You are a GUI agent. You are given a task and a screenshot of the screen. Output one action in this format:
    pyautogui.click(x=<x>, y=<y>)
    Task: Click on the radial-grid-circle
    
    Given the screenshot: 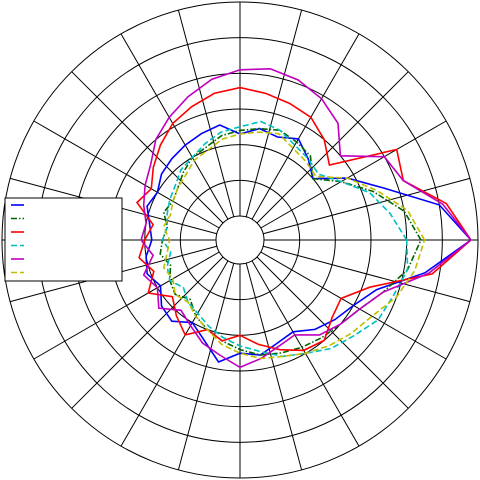 What is the action you would take?
    pyautogui.click(x=240, y=240)
    